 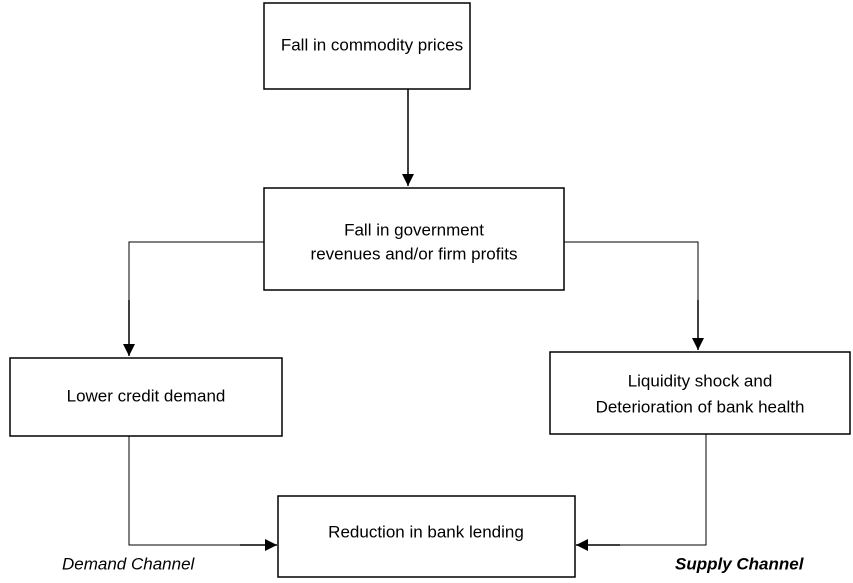 I want to click on node-label: Deterioration of bank health, so click(x=700, y=406).